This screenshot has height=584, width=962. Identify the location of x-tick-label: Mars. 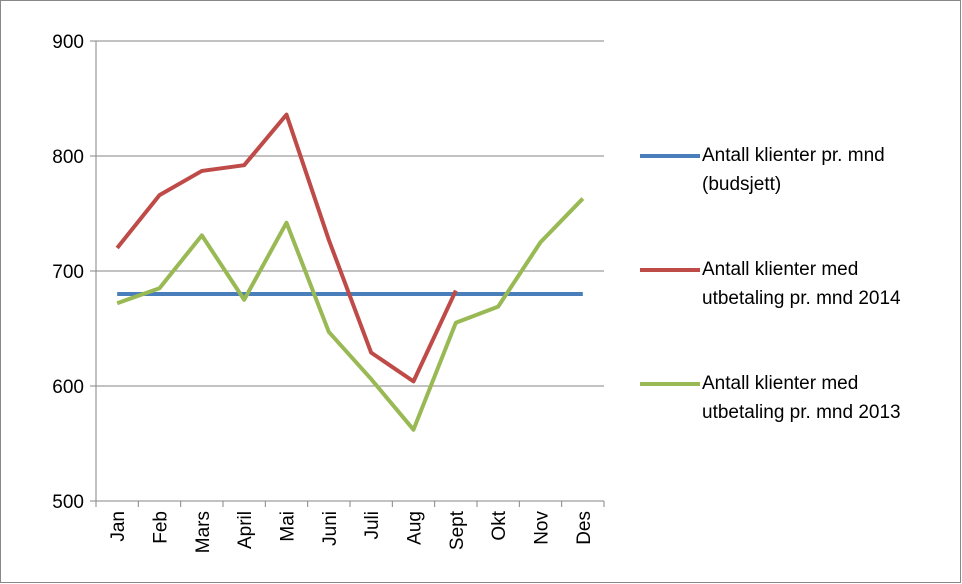
(203, 532).